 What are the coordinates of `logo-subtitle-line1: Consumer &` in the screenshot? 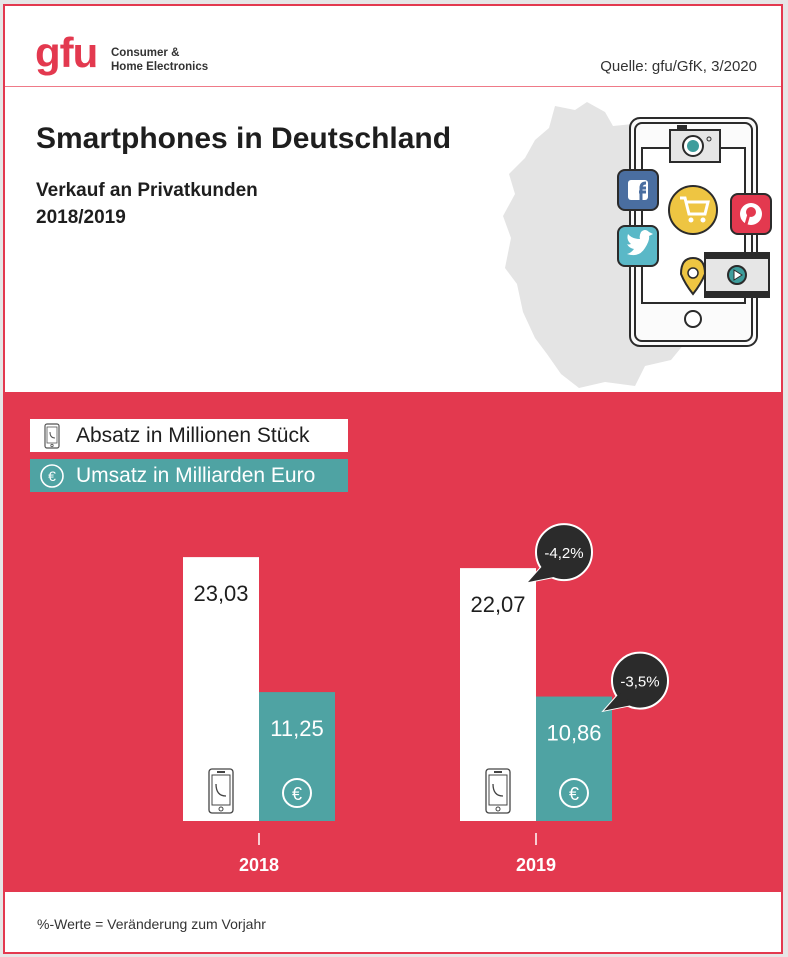 It's located at (145, 53).